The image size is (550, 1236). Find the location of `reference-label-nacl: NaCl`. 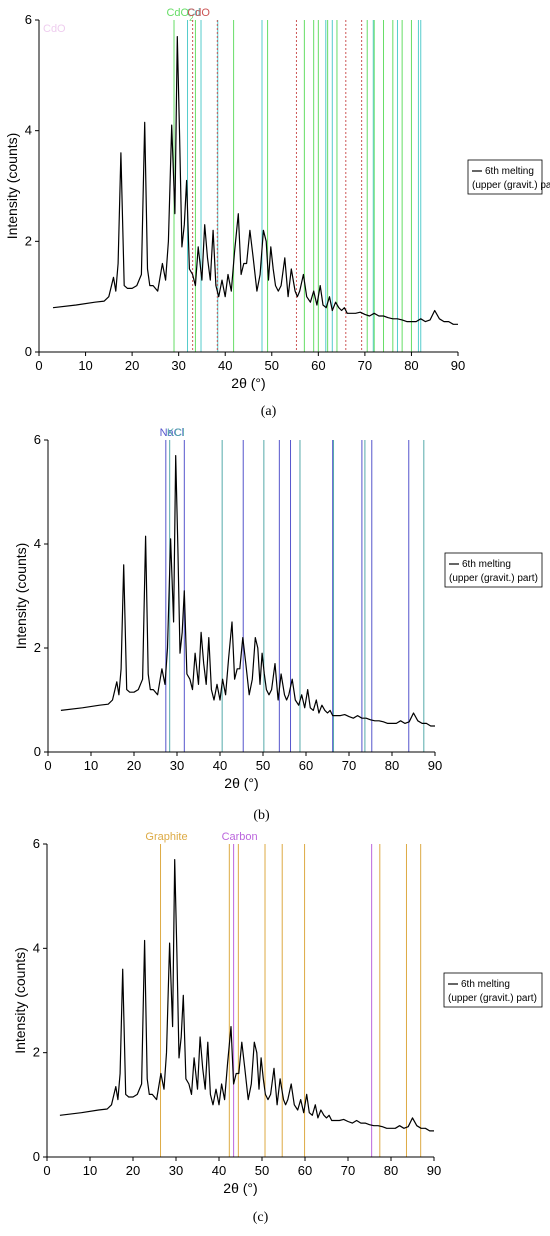

reference-label-nacl: NaCl is located at coordinates (172, 433).